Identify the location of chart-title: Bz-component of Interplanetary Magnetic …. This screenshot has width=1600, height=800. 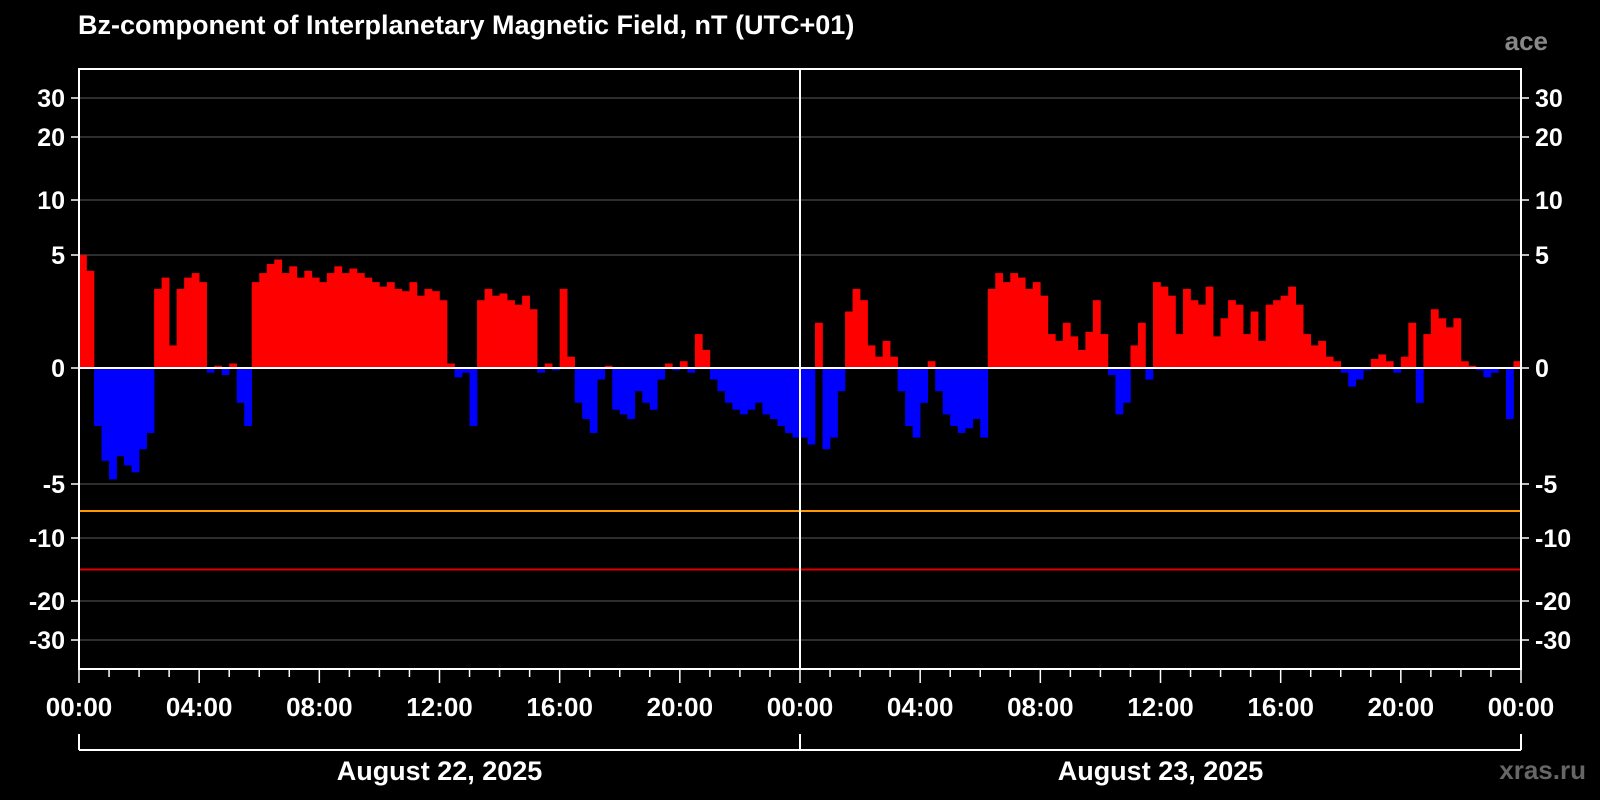
(466, 25).